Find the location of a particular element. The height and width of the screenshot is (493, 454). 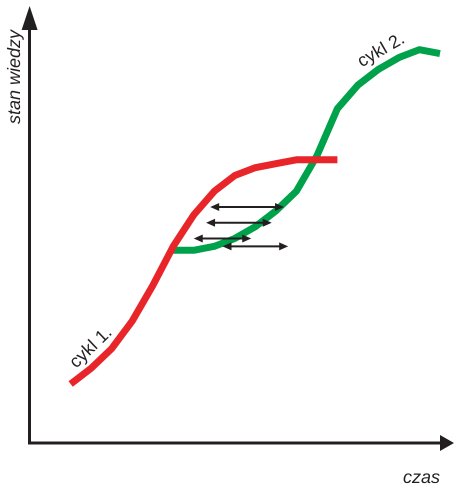

text: cykl 1. is located at coordinates (90, 347).